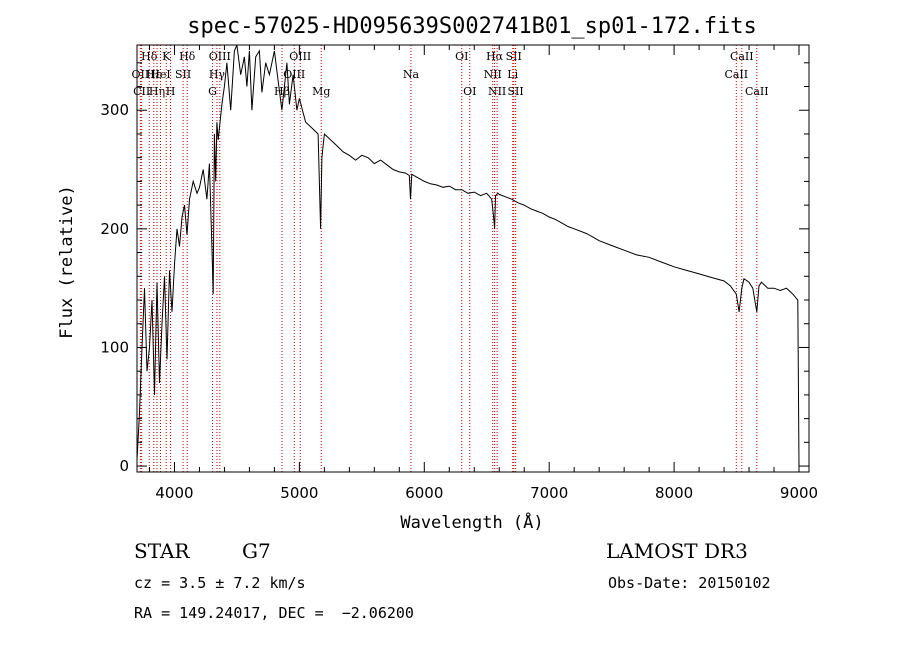 Image resolution: width=900 pixels, height=649 pixels. I want to click on observation-date: Obs-Date: 20150102, so click(689, 583).